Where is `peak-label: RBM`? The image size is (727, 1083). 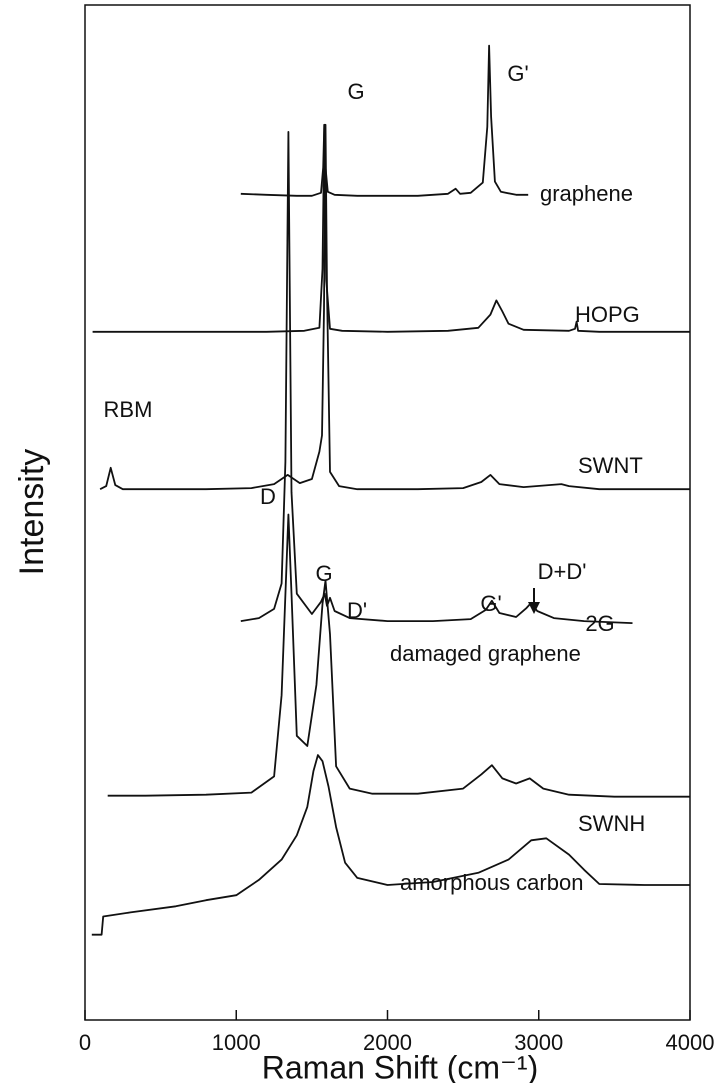
peak-label: RBM is located at coordinates (128, 409).